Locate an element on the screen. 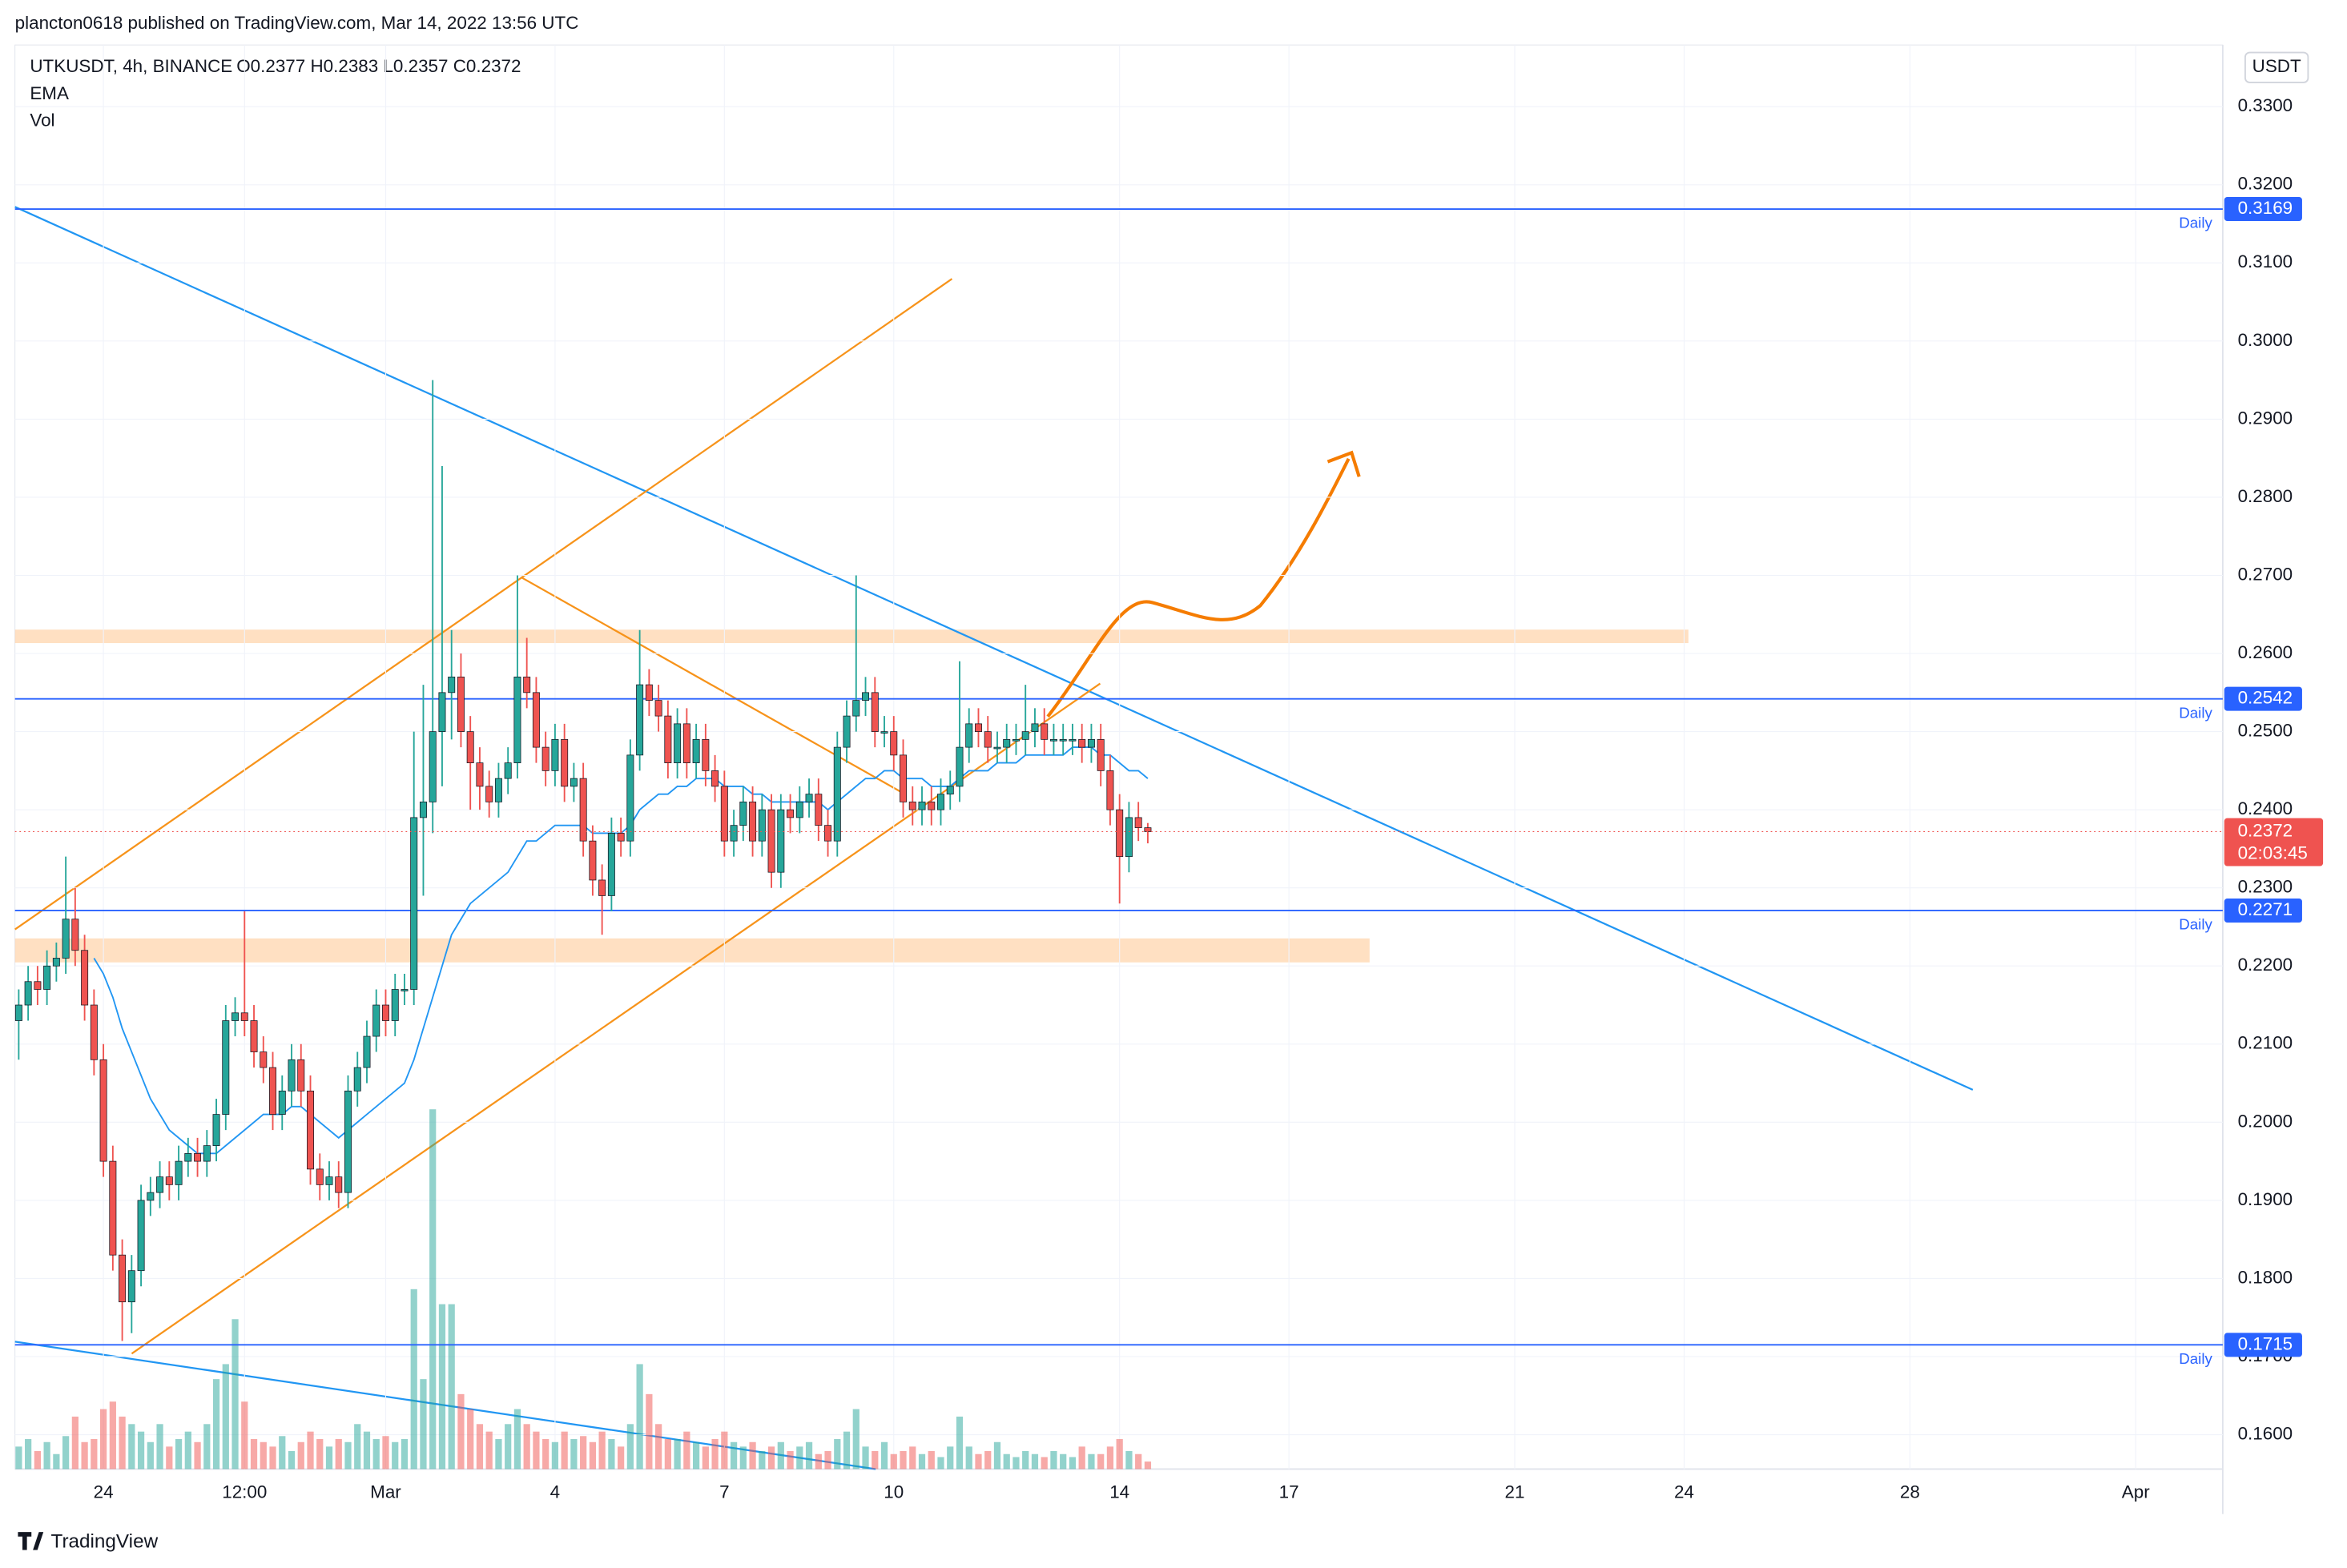  x-tick-label: 7 is located at coordinates (724, 1492).